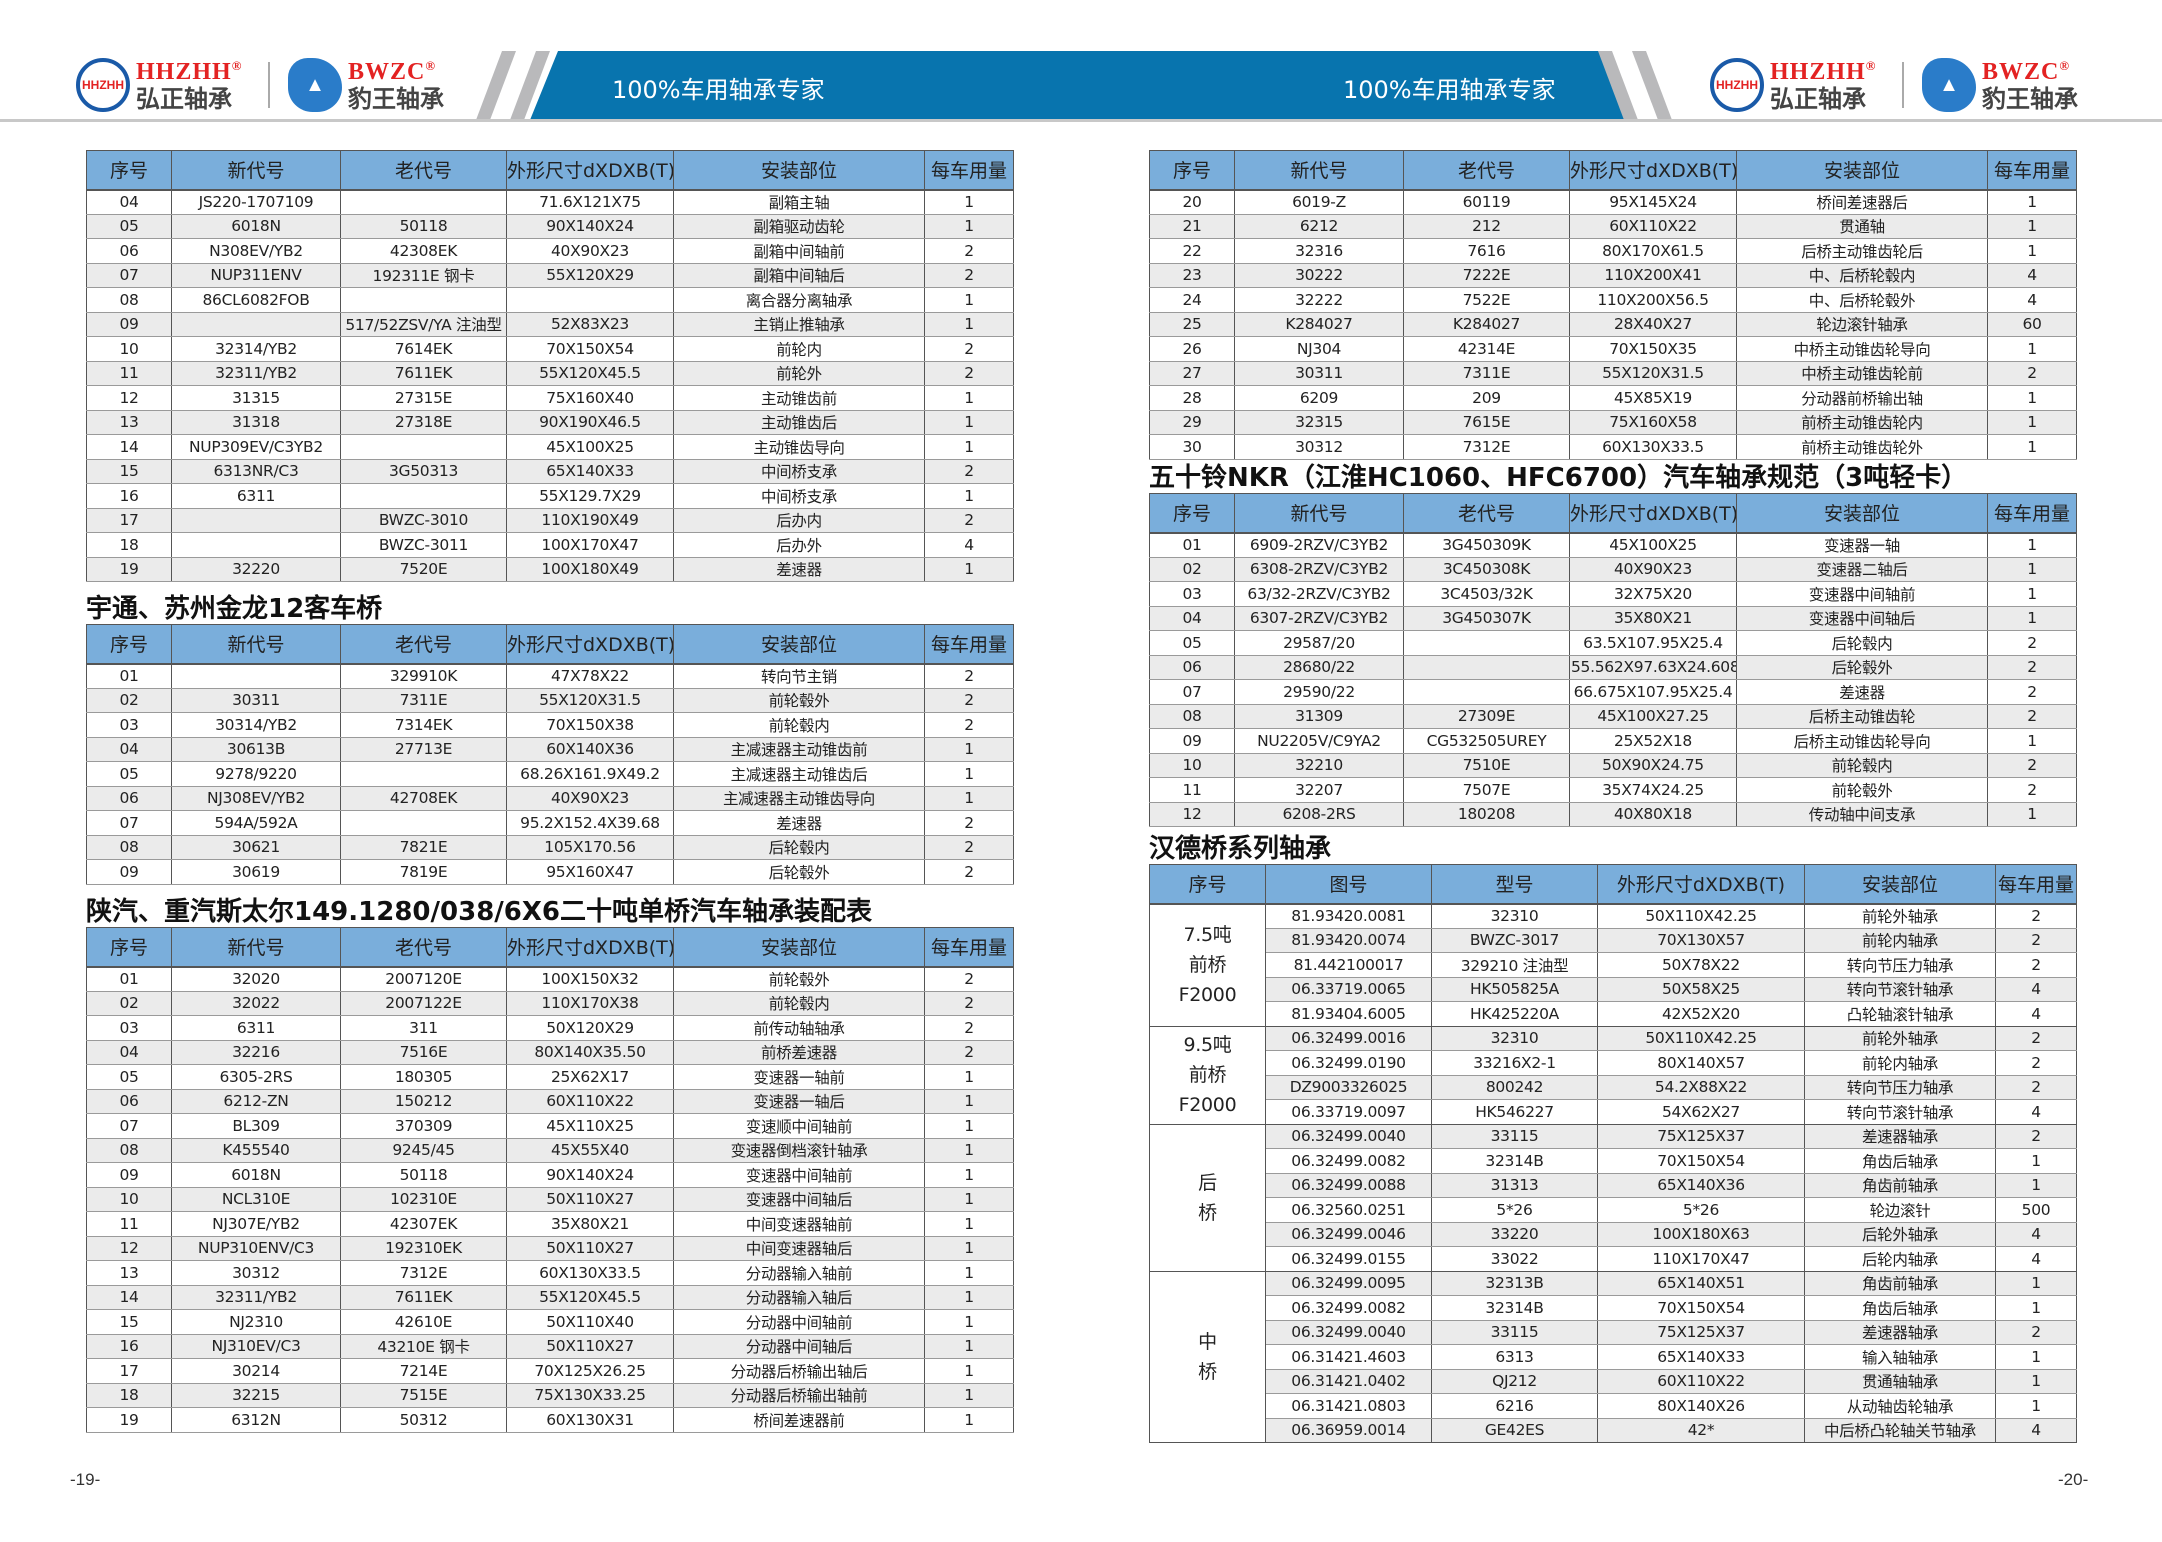 The height and width of the screenshot is (1542, 2162). What do you see at coordinates (799, 1297) in the screenshot?
I see `cell-position: 分动器输入轴后` at bounding box center [799, 1297].